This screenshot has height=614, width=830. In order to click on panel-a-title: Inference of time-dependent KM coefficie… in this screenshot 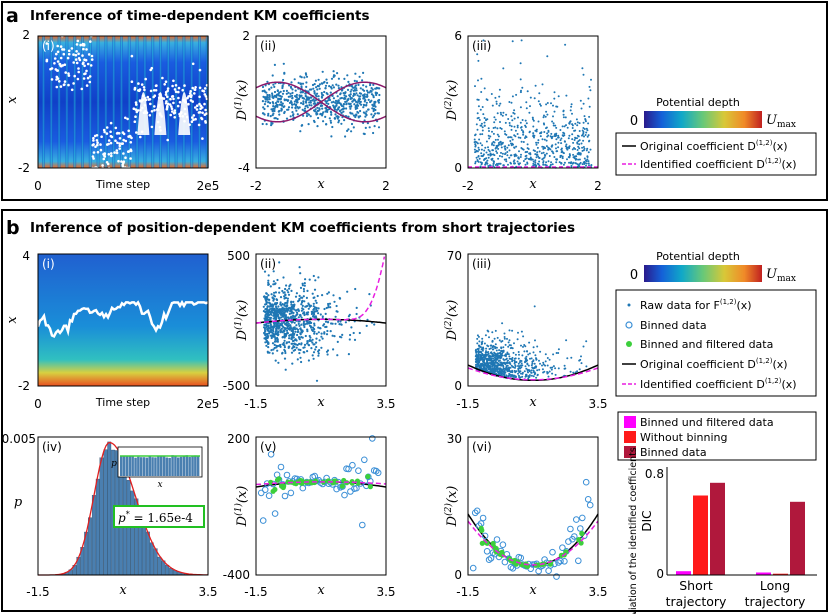, I will do `click(200, 16)`.